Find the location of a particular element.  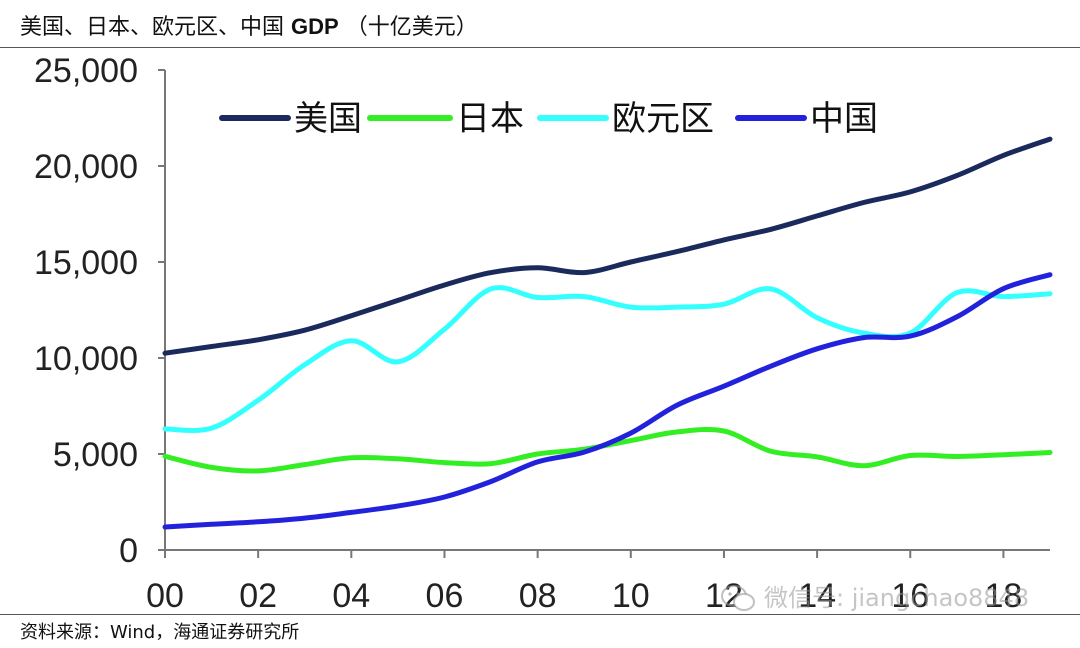

title-gdp: GDP is located at coordinates (315, 26).